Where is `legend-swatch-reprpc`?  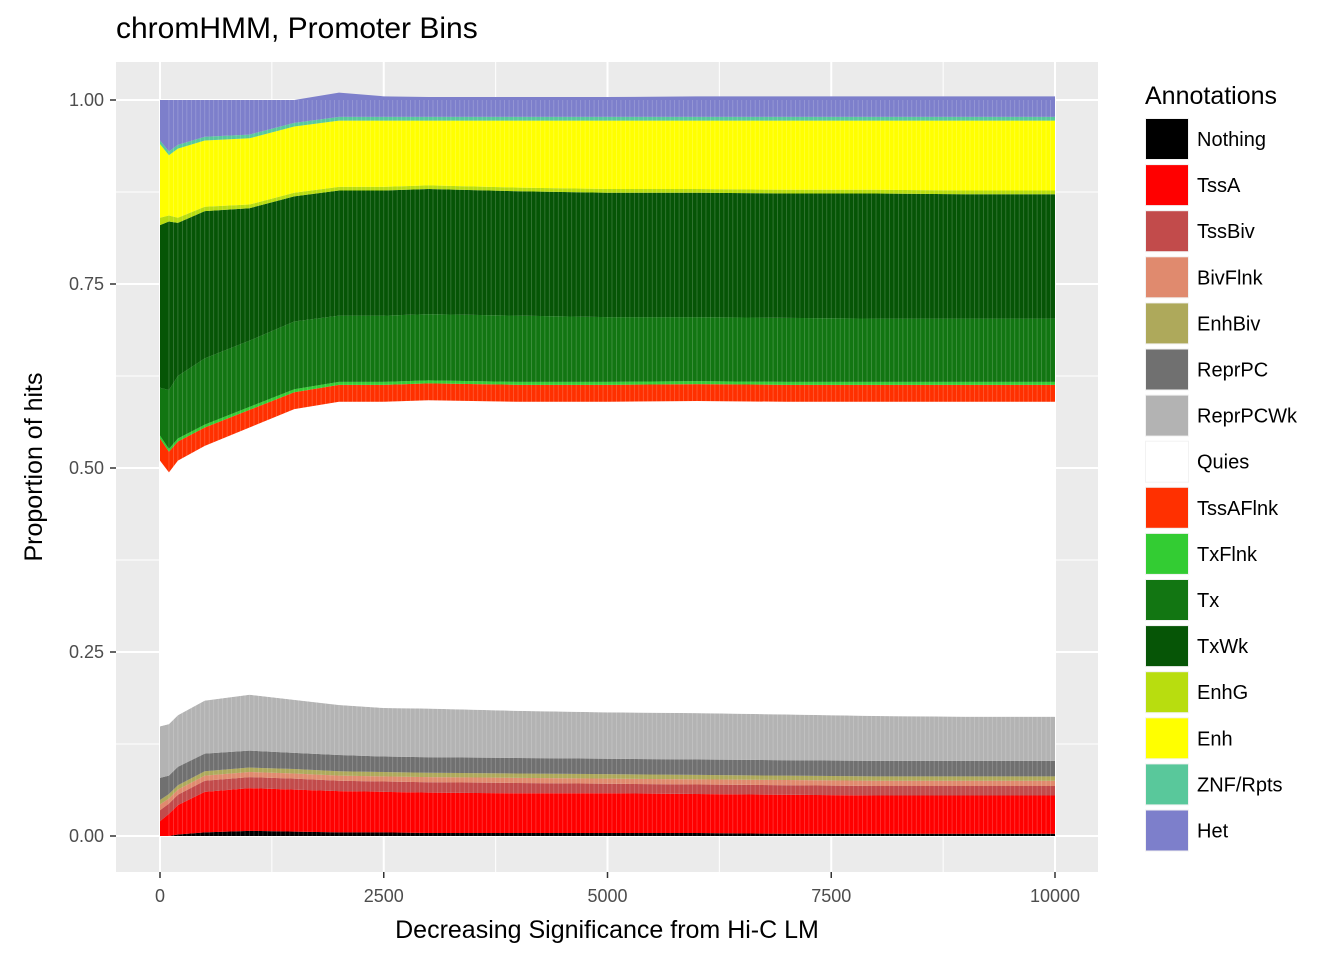 legend-swatch-reprpc is located at coordinates (1167, 369).